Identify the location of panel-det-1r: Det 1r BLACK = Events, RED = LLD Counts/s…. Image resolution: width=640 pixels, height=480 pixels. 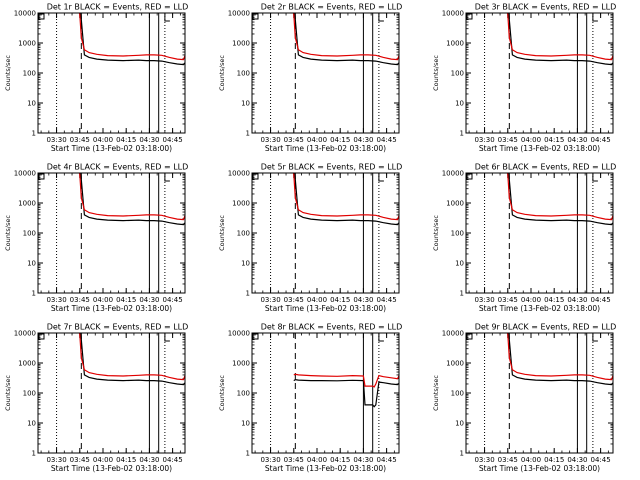
(96, 78).